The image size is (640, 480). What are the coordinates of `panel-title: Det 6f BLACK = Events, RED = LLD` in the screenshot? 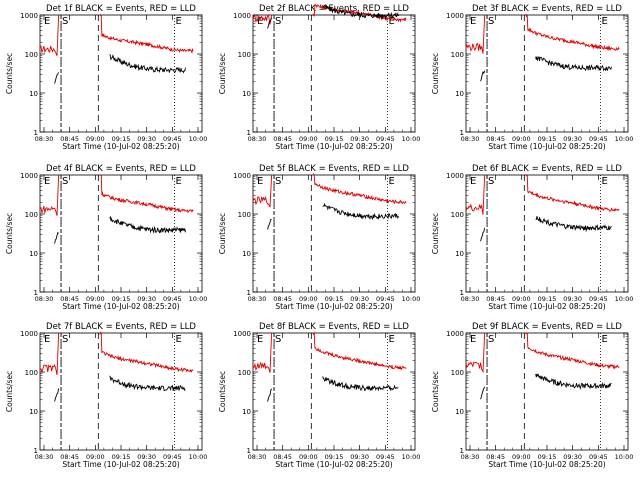 It's located at (547, 169).